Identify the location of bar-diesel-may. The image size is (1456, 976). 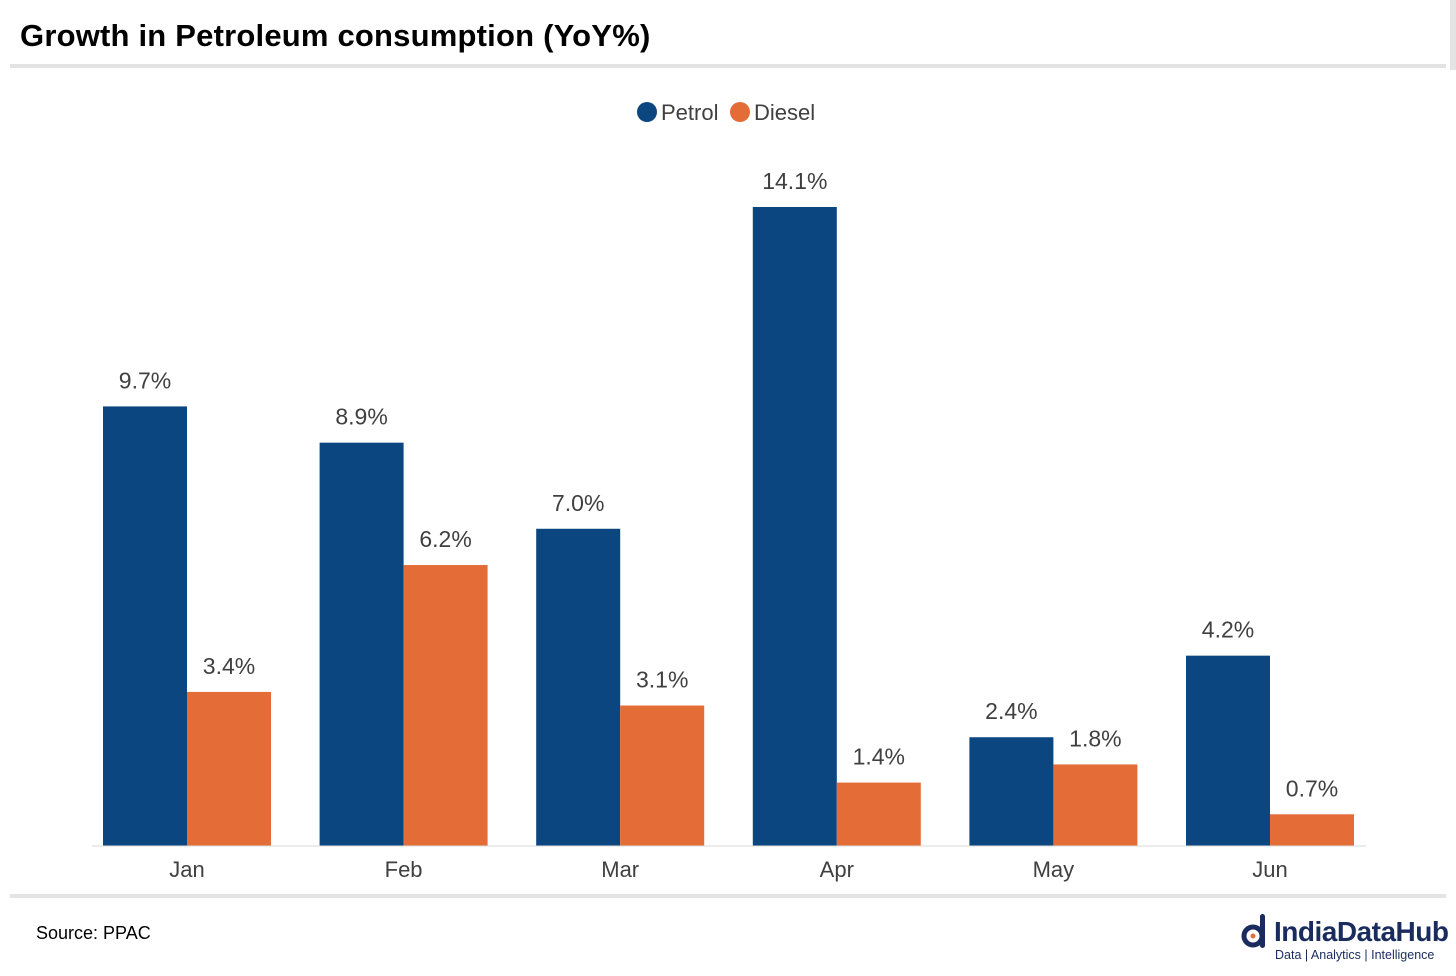
(1095, 805).